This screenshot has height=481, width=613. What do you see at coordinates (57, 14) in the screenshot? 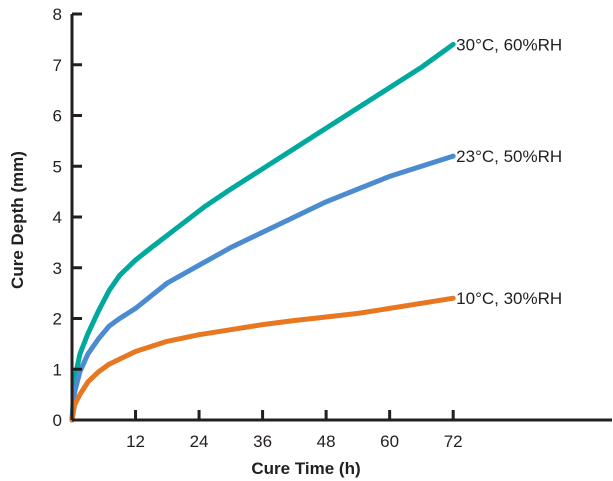
I see `y-tick-label: 8` at bounding box center [57, 14].